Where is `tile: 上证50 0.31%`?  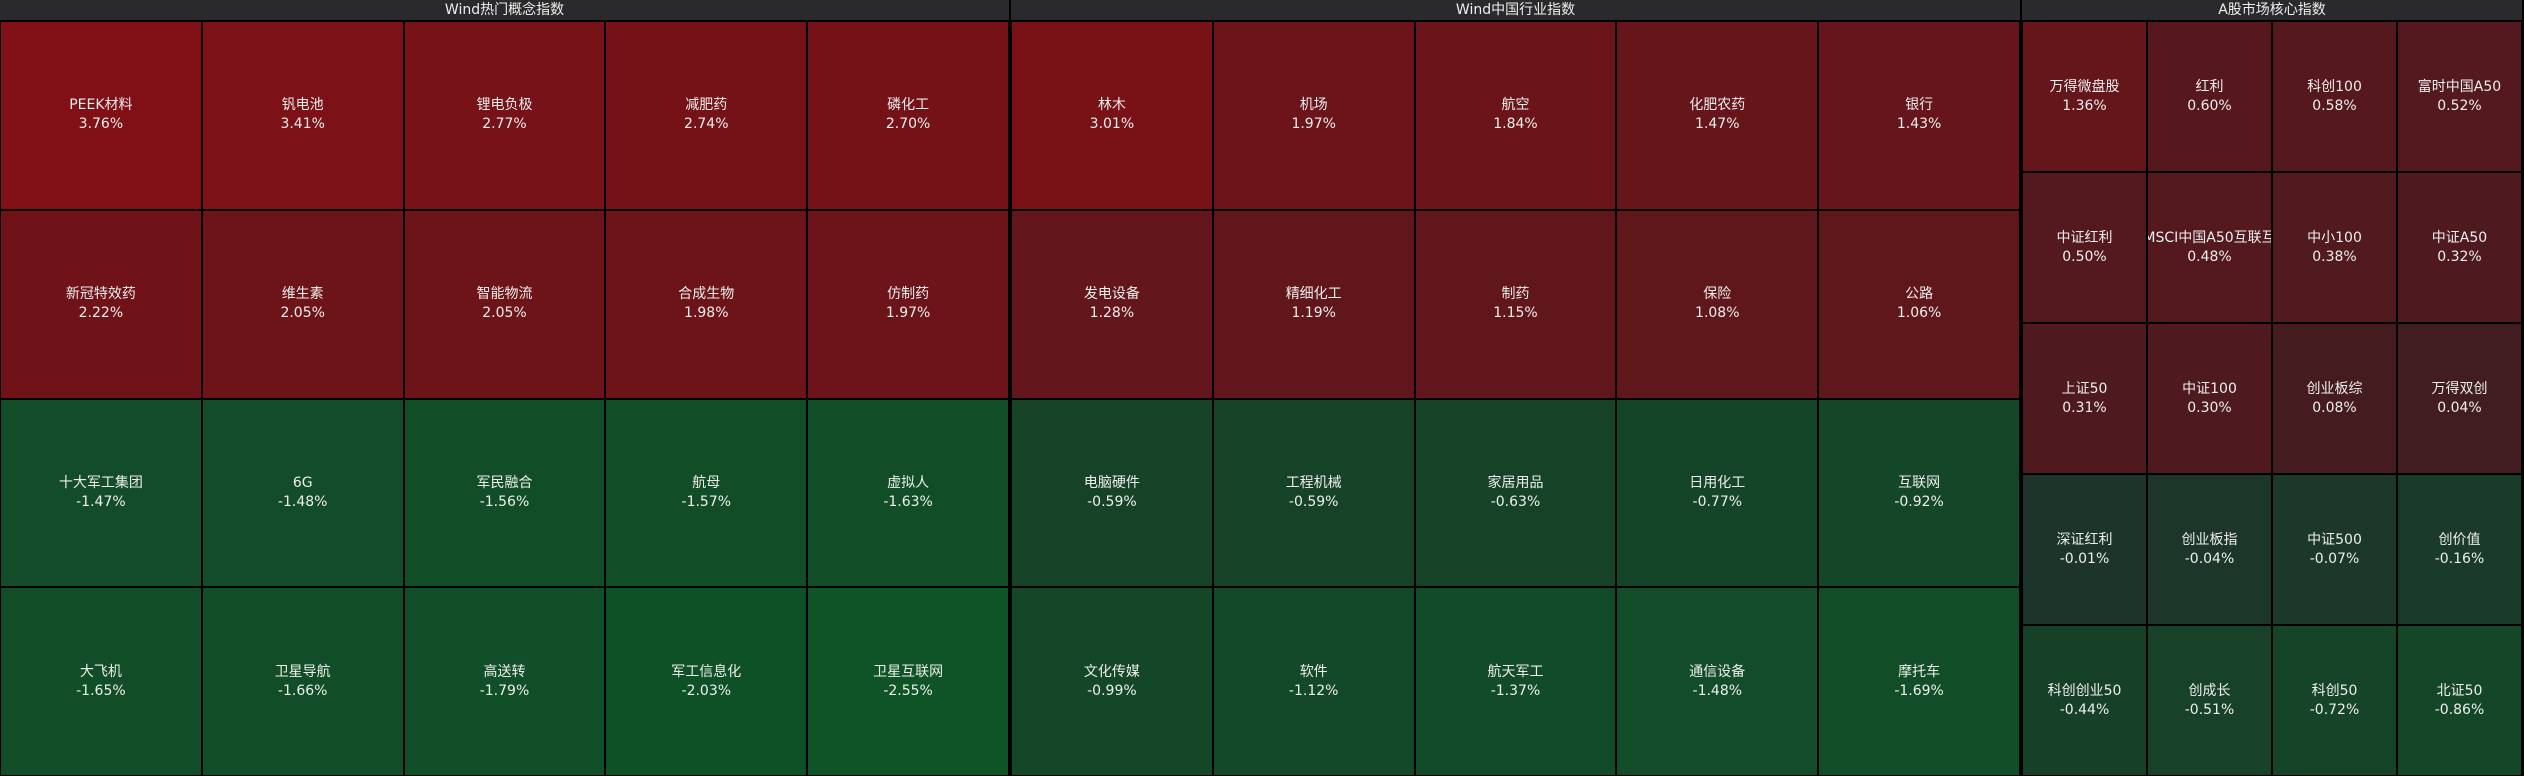 tile: 上证50 0.31% is located at coordinates (2084, 398).